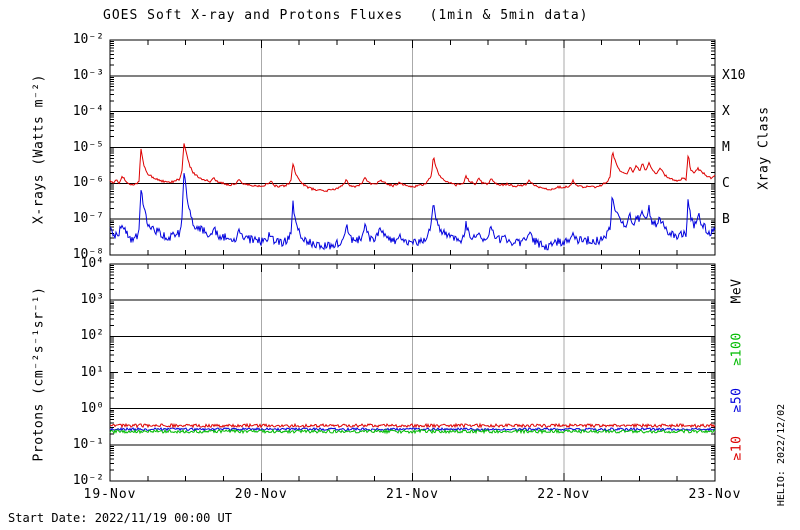 This screenshot has height=530, width=800. What do you see at coordinates (412, 212) in the screenshot?
I see `trace-xray-short-flux` at bounding box center [412, 212].